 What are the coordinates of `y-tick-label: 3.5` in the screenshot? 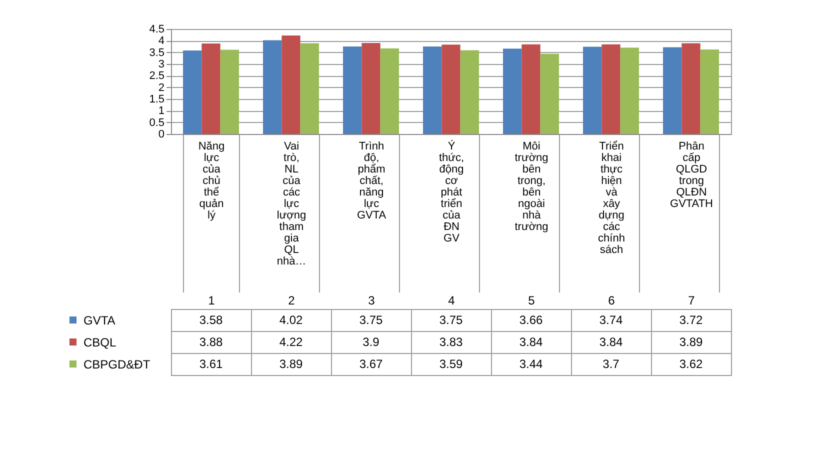 It's located at (156, 52).